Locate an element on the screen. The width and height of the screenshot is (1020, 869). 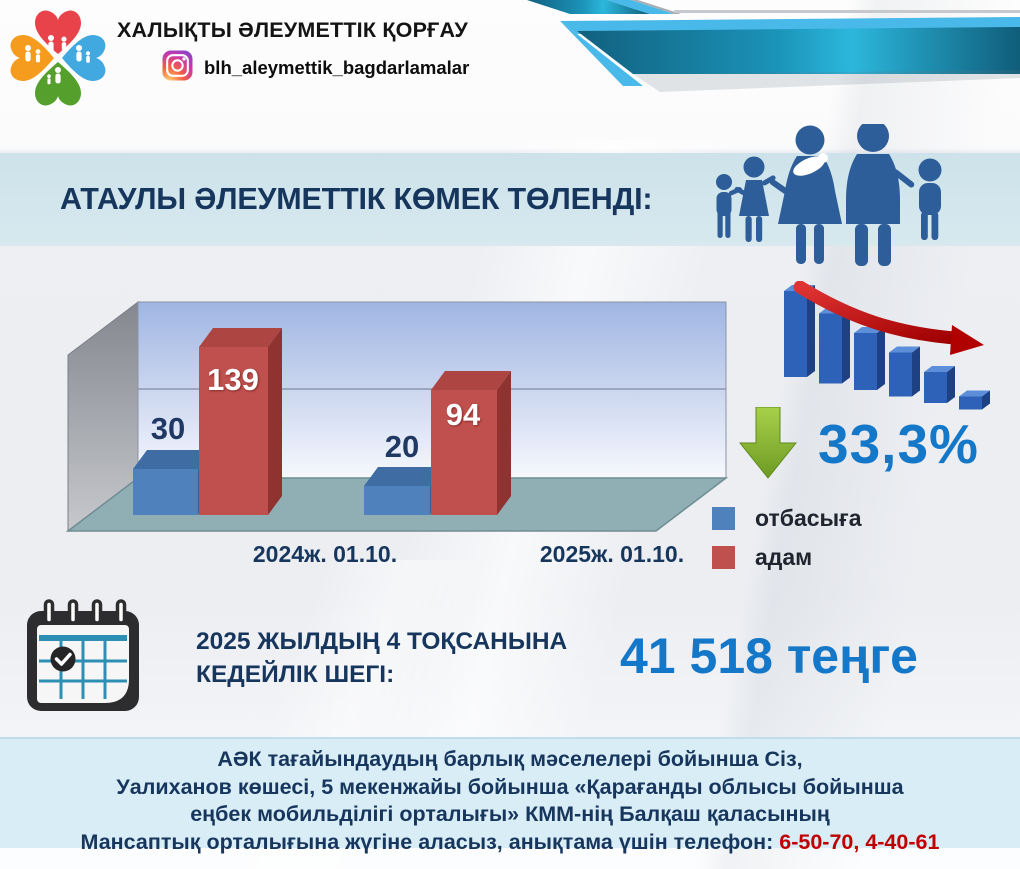
poverty-threshold-label: 2025 ЖЫЛДЫҢ 4 ТОҚСАНЫНА КЕДЕЙЛІК ШЕГІ: is located at coordinates (381, 658).